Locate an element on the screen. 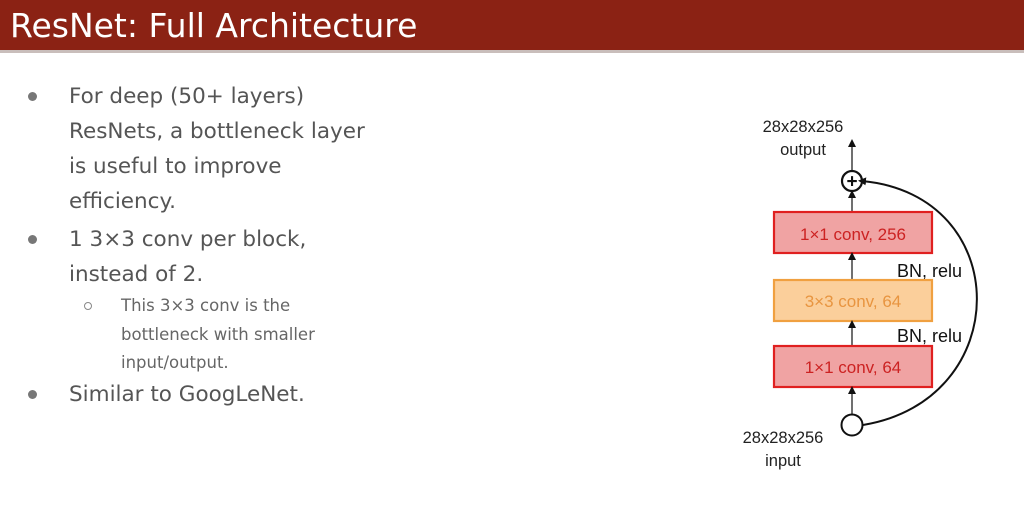  skip-connection-arrow is located at coordinates (918, 301).